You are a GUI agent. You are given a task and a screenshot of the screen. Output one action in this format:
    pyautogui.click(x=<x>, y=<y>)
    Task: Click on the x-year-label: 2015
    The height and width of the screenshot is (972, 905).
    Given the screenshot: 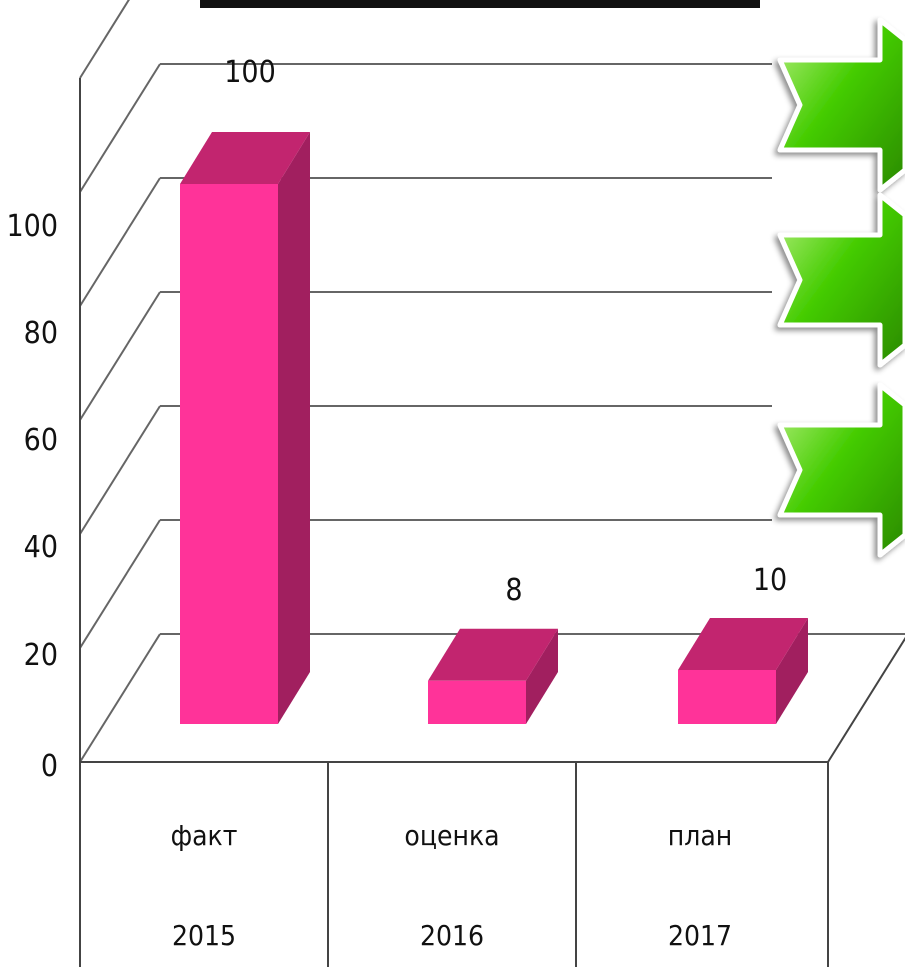 What is the action you would take?
    pyautogui.click(x=204, y=935)
    